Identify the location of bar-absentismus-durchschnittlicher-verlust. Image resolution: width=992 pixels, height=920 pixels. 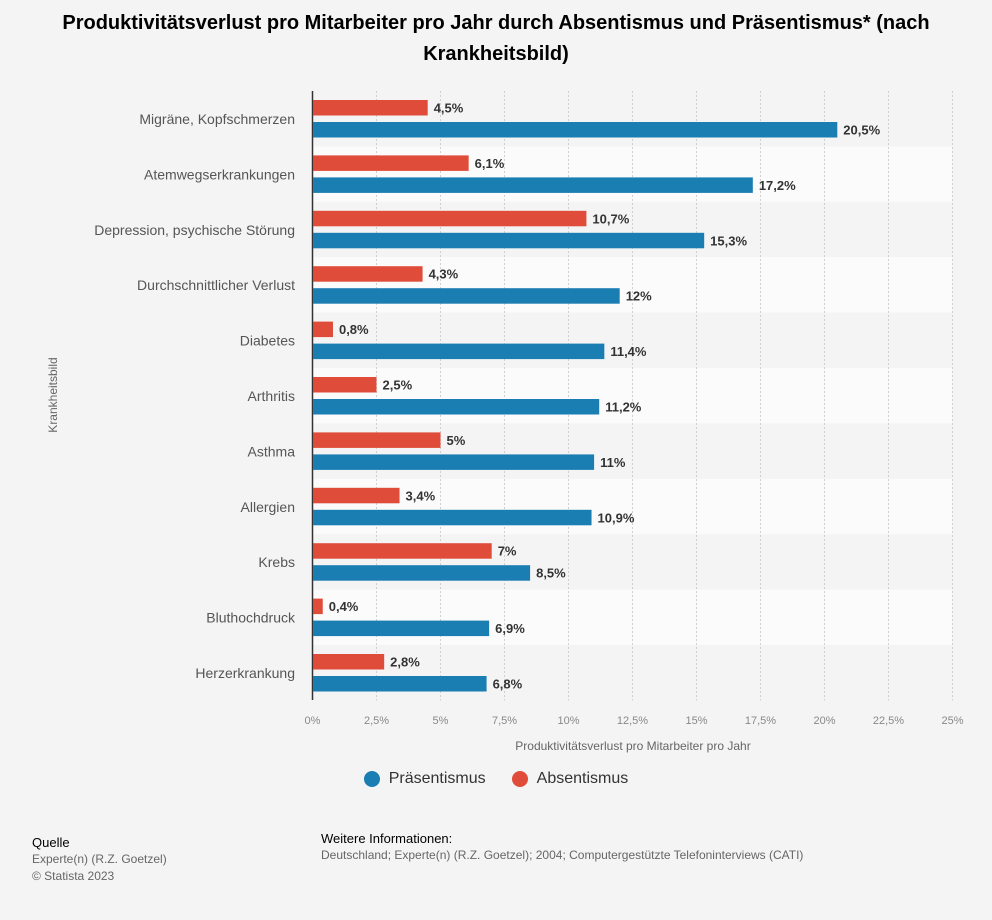
(368, 274).